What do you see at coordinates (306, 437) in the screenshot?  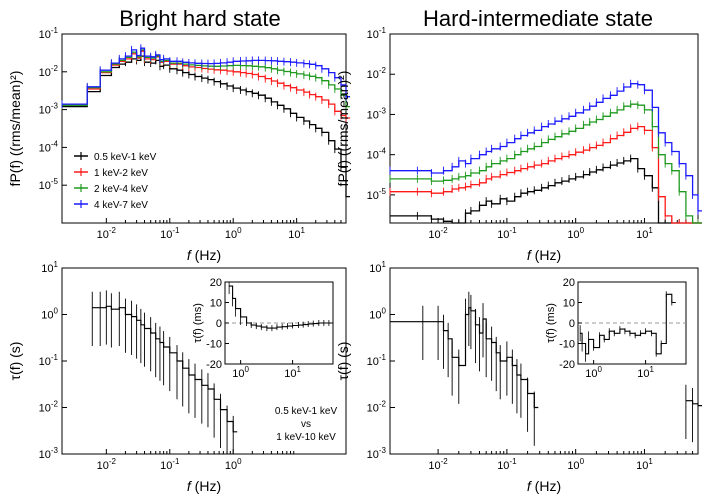 I see `annotation-line: 1 keV-10 keV` at bounding box center [306, 437].